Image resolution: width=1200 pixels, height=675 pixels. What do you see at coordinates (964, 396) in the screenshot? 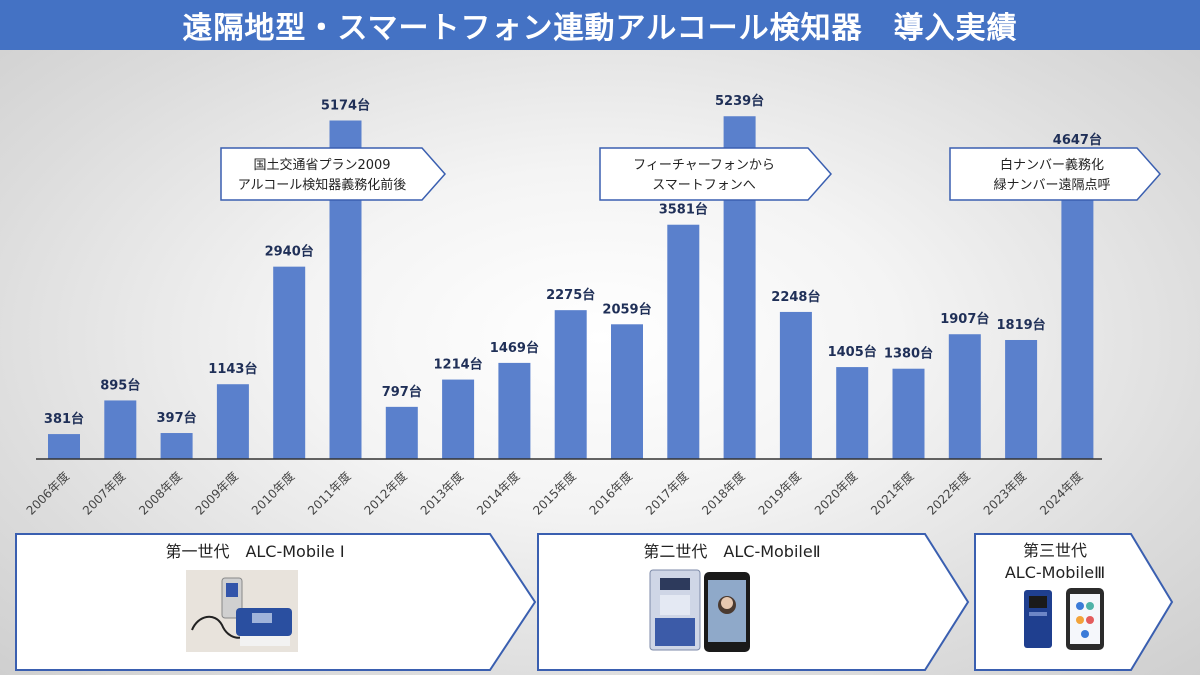
I see `bar-2022年度` at bounding box center [964, 396].